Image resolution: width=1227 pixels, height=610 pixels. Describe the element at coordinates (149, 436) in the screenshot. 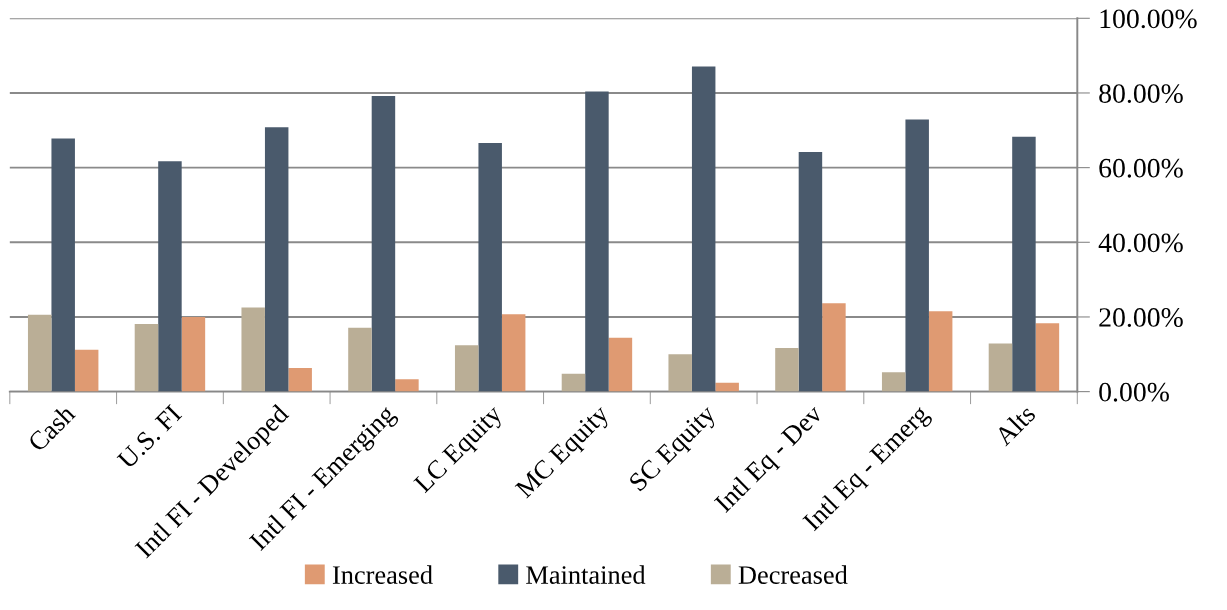

I see `x-tick-label: U.S. FI` at that location.